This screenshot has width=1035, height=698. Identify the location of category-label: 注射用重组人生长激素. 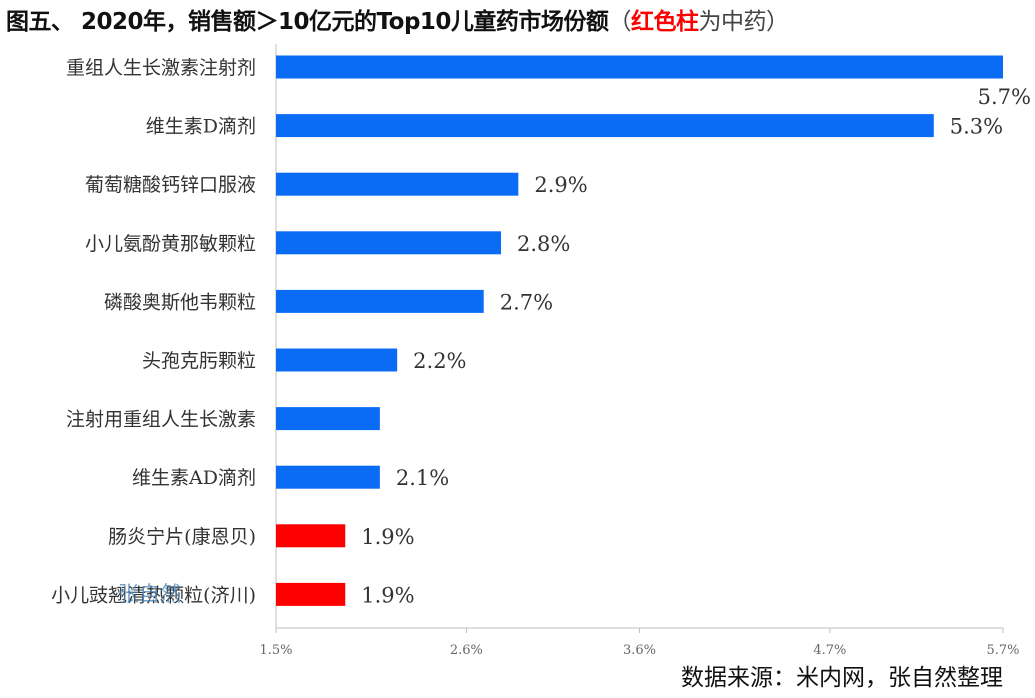
(161, 420).